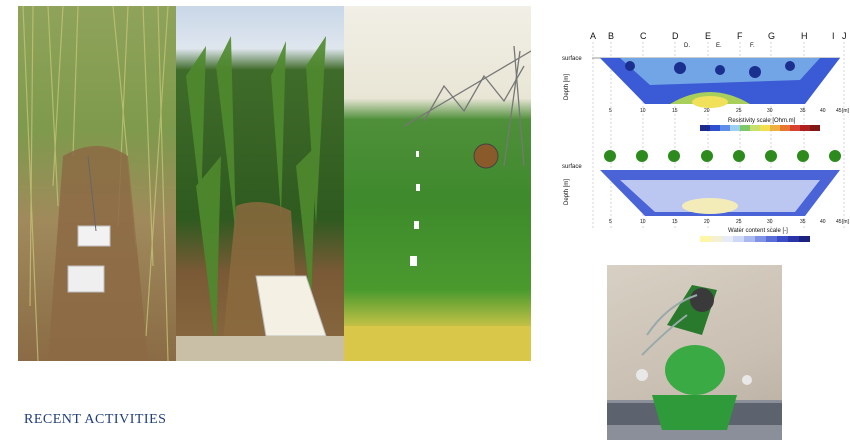  I want to click on surface-label-2: surface, so click(572, 167).